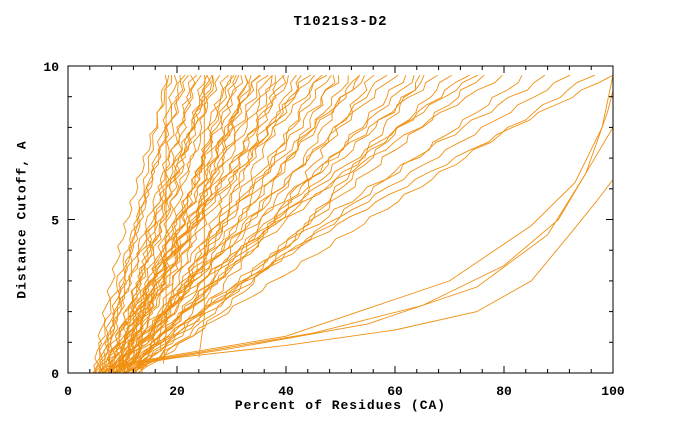 The height and width of the screenshot is (440, 680). What do you see at coordinates (340, 405) in the screenshot?
I see `x-axis-label: Percent of Residues (CA)` at bounding box center [340, 405].